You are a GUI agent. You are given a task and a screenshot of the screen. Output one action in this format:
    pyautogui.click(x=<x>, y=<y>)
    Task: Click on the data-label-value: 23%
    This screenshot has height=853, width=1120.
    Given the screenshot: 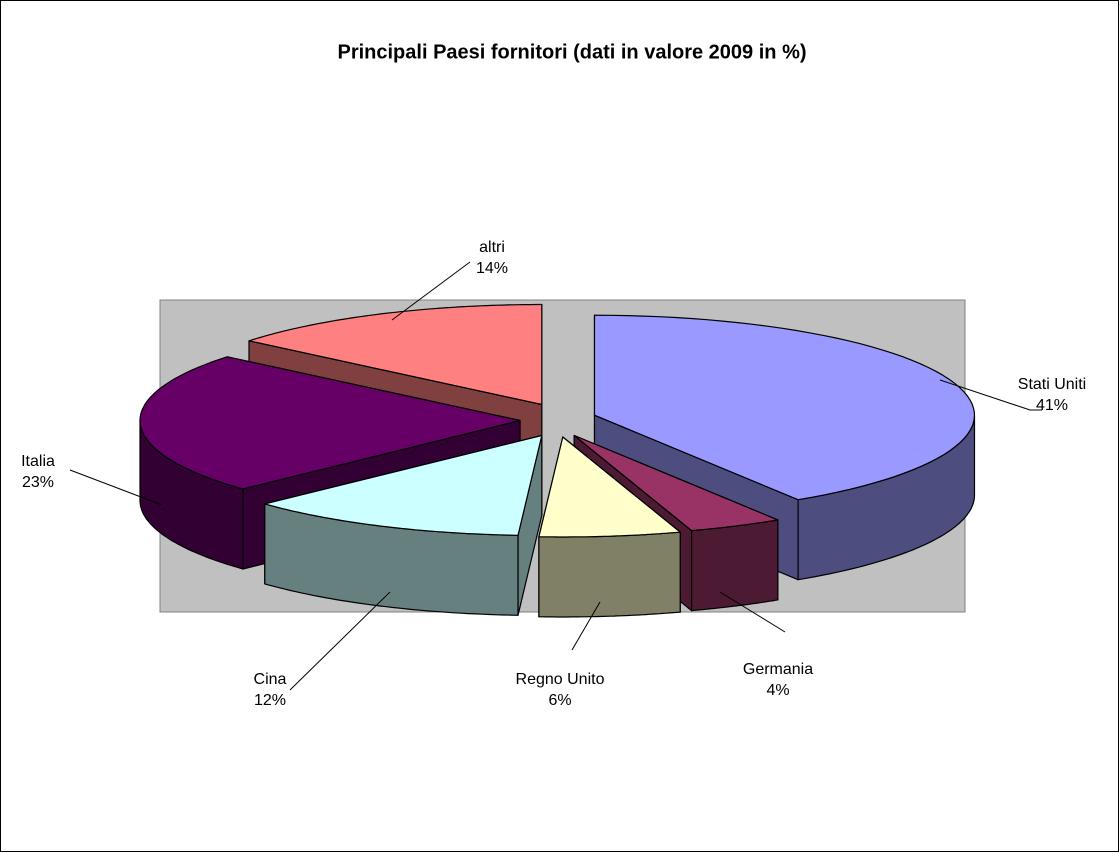 What is the action you would take?
    pyautogui.click(x=38, y=482)
    